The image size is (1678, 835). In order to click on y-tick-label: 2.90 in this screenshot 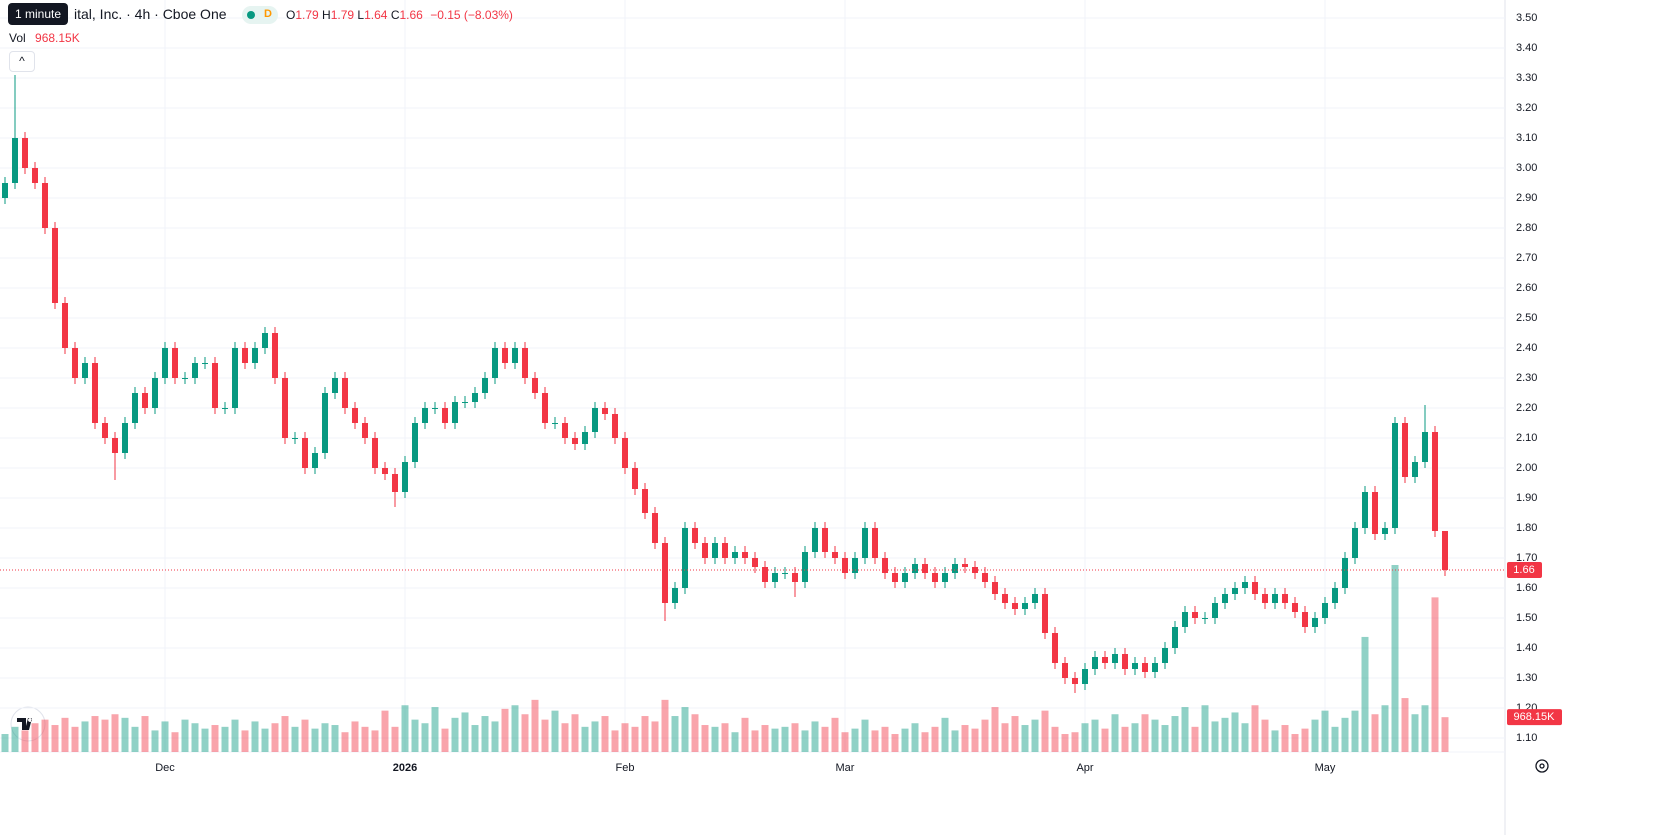, I will do `click(1526, 198)`.